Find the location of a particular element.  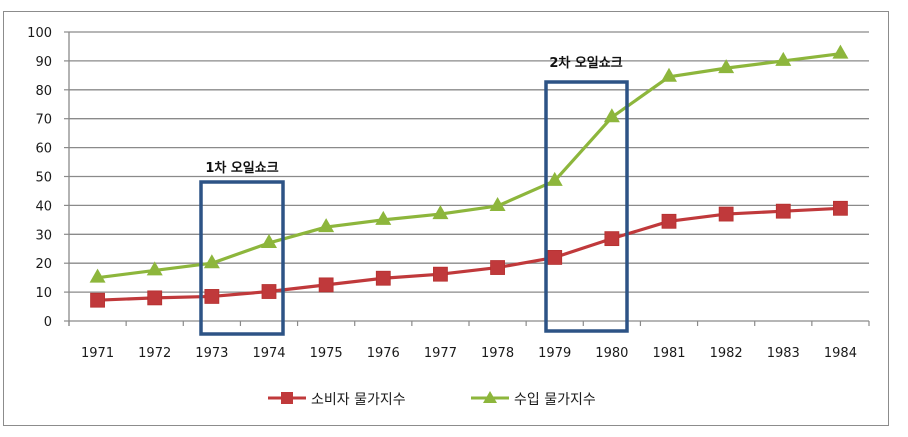

y-tick-label: 20 is located at coordinates (43, 264).